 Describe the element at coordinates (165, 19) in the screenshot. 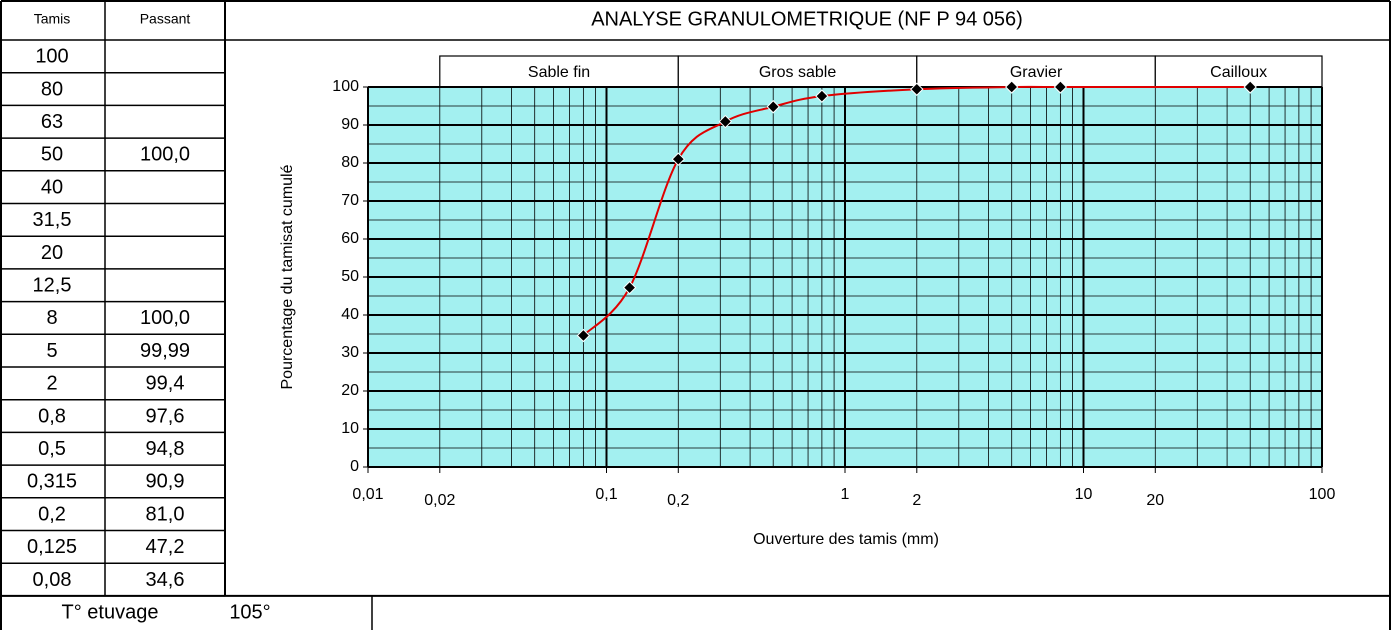

I see `table-header: Passant` at that location.